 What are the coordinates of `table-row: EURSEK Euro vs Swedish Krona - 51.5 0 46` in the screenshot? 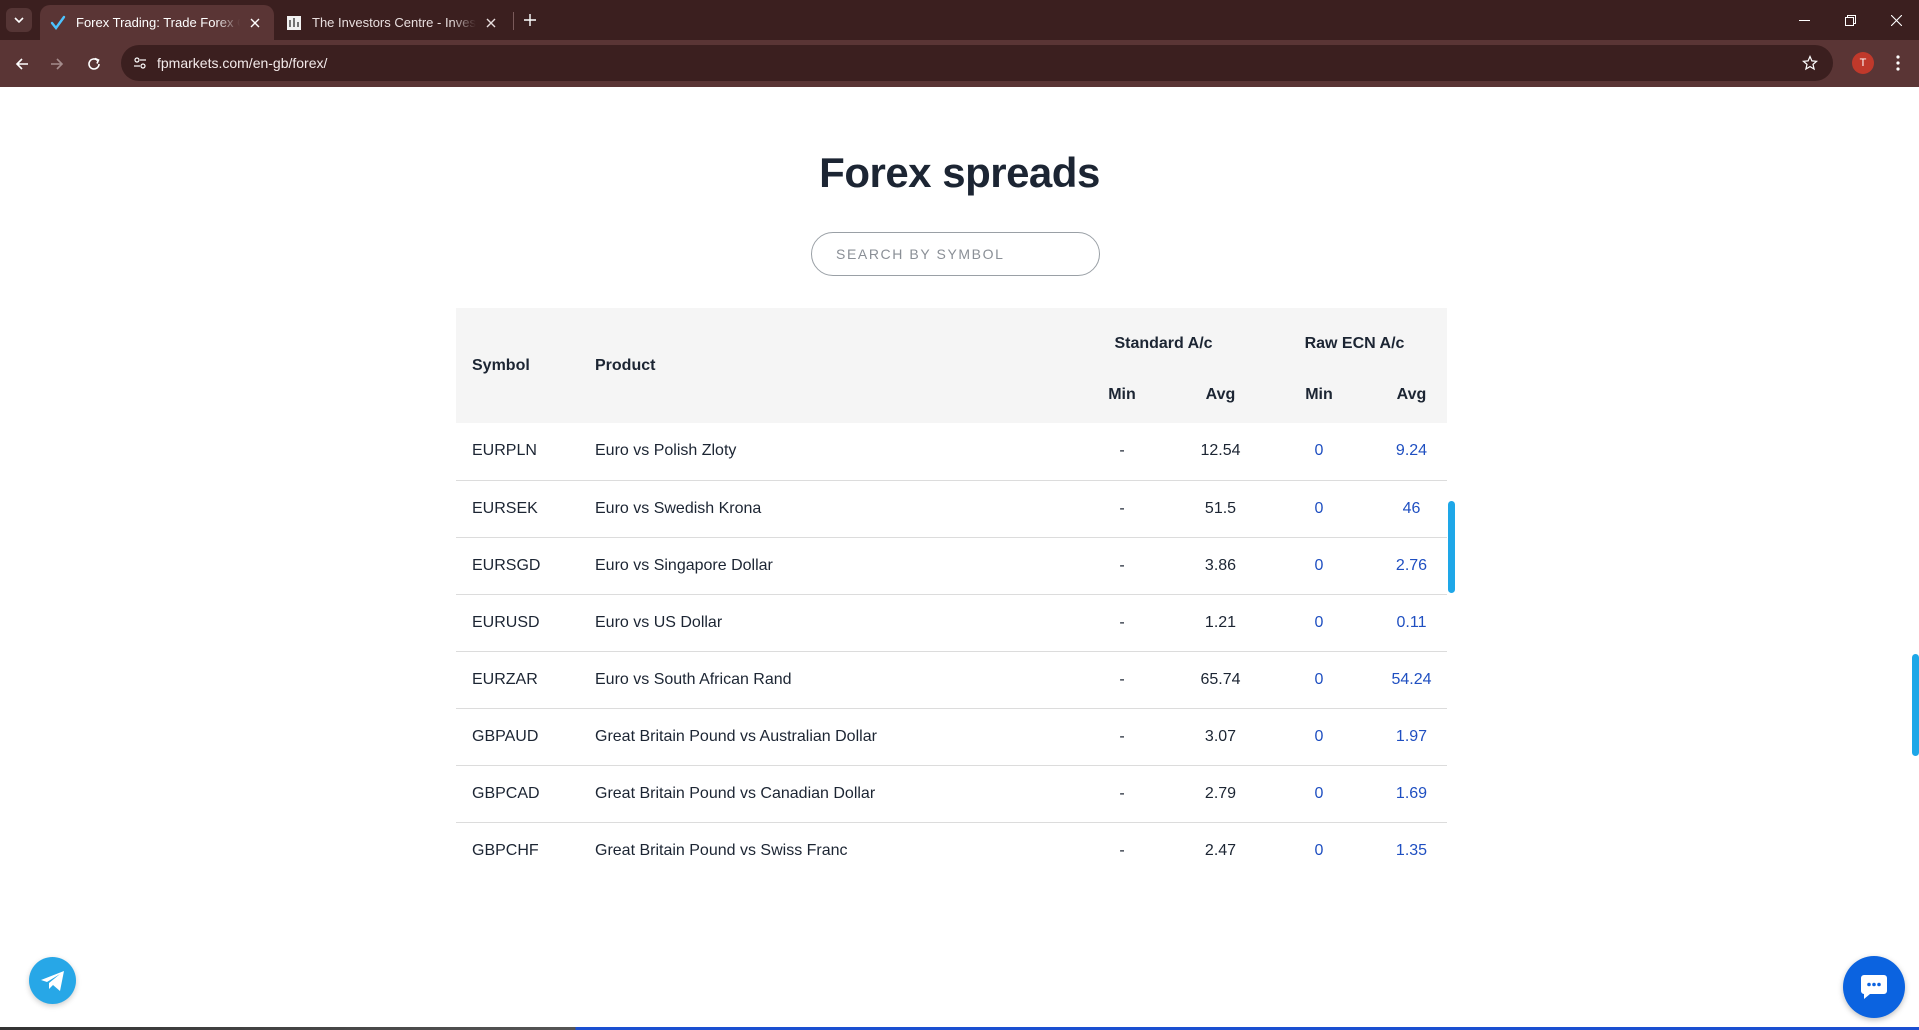 It's located at (951, 509).